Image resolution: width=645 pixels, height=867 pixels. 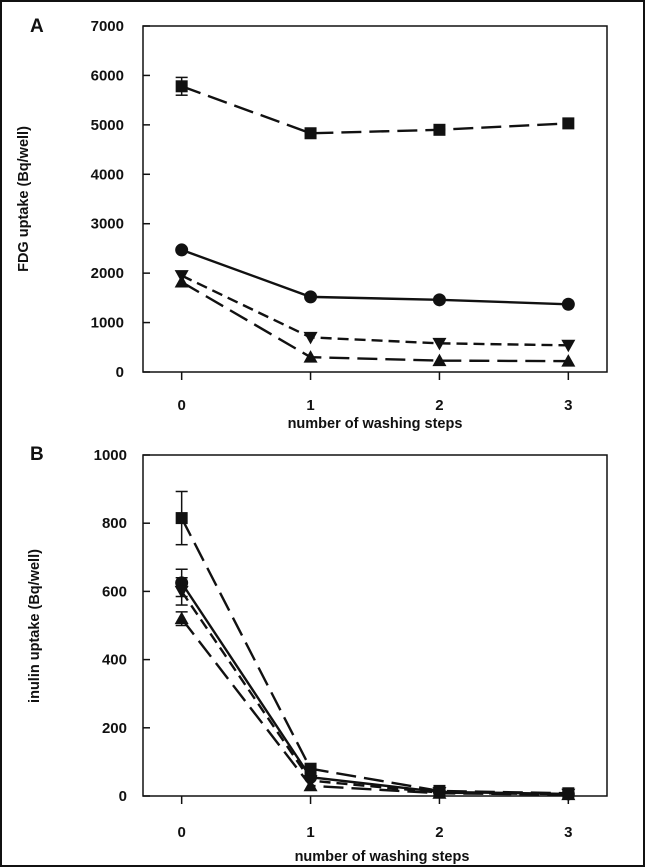 I want to click on panel-a-series-circle-line, so click(x=375, y=277).